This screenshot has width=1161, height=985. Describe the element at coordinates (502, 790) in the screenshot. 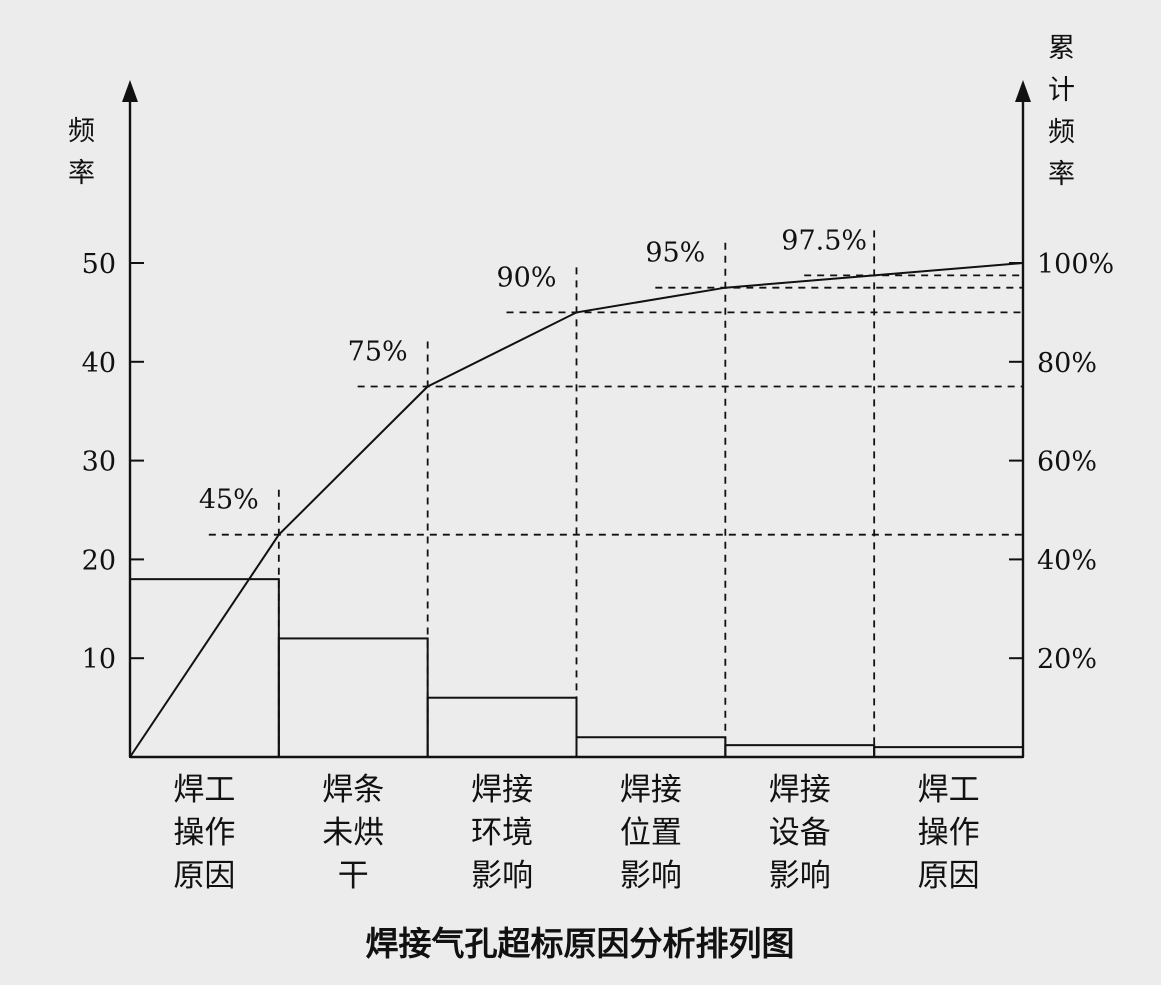

I see `category-3-line-1: 焊接` at that location.